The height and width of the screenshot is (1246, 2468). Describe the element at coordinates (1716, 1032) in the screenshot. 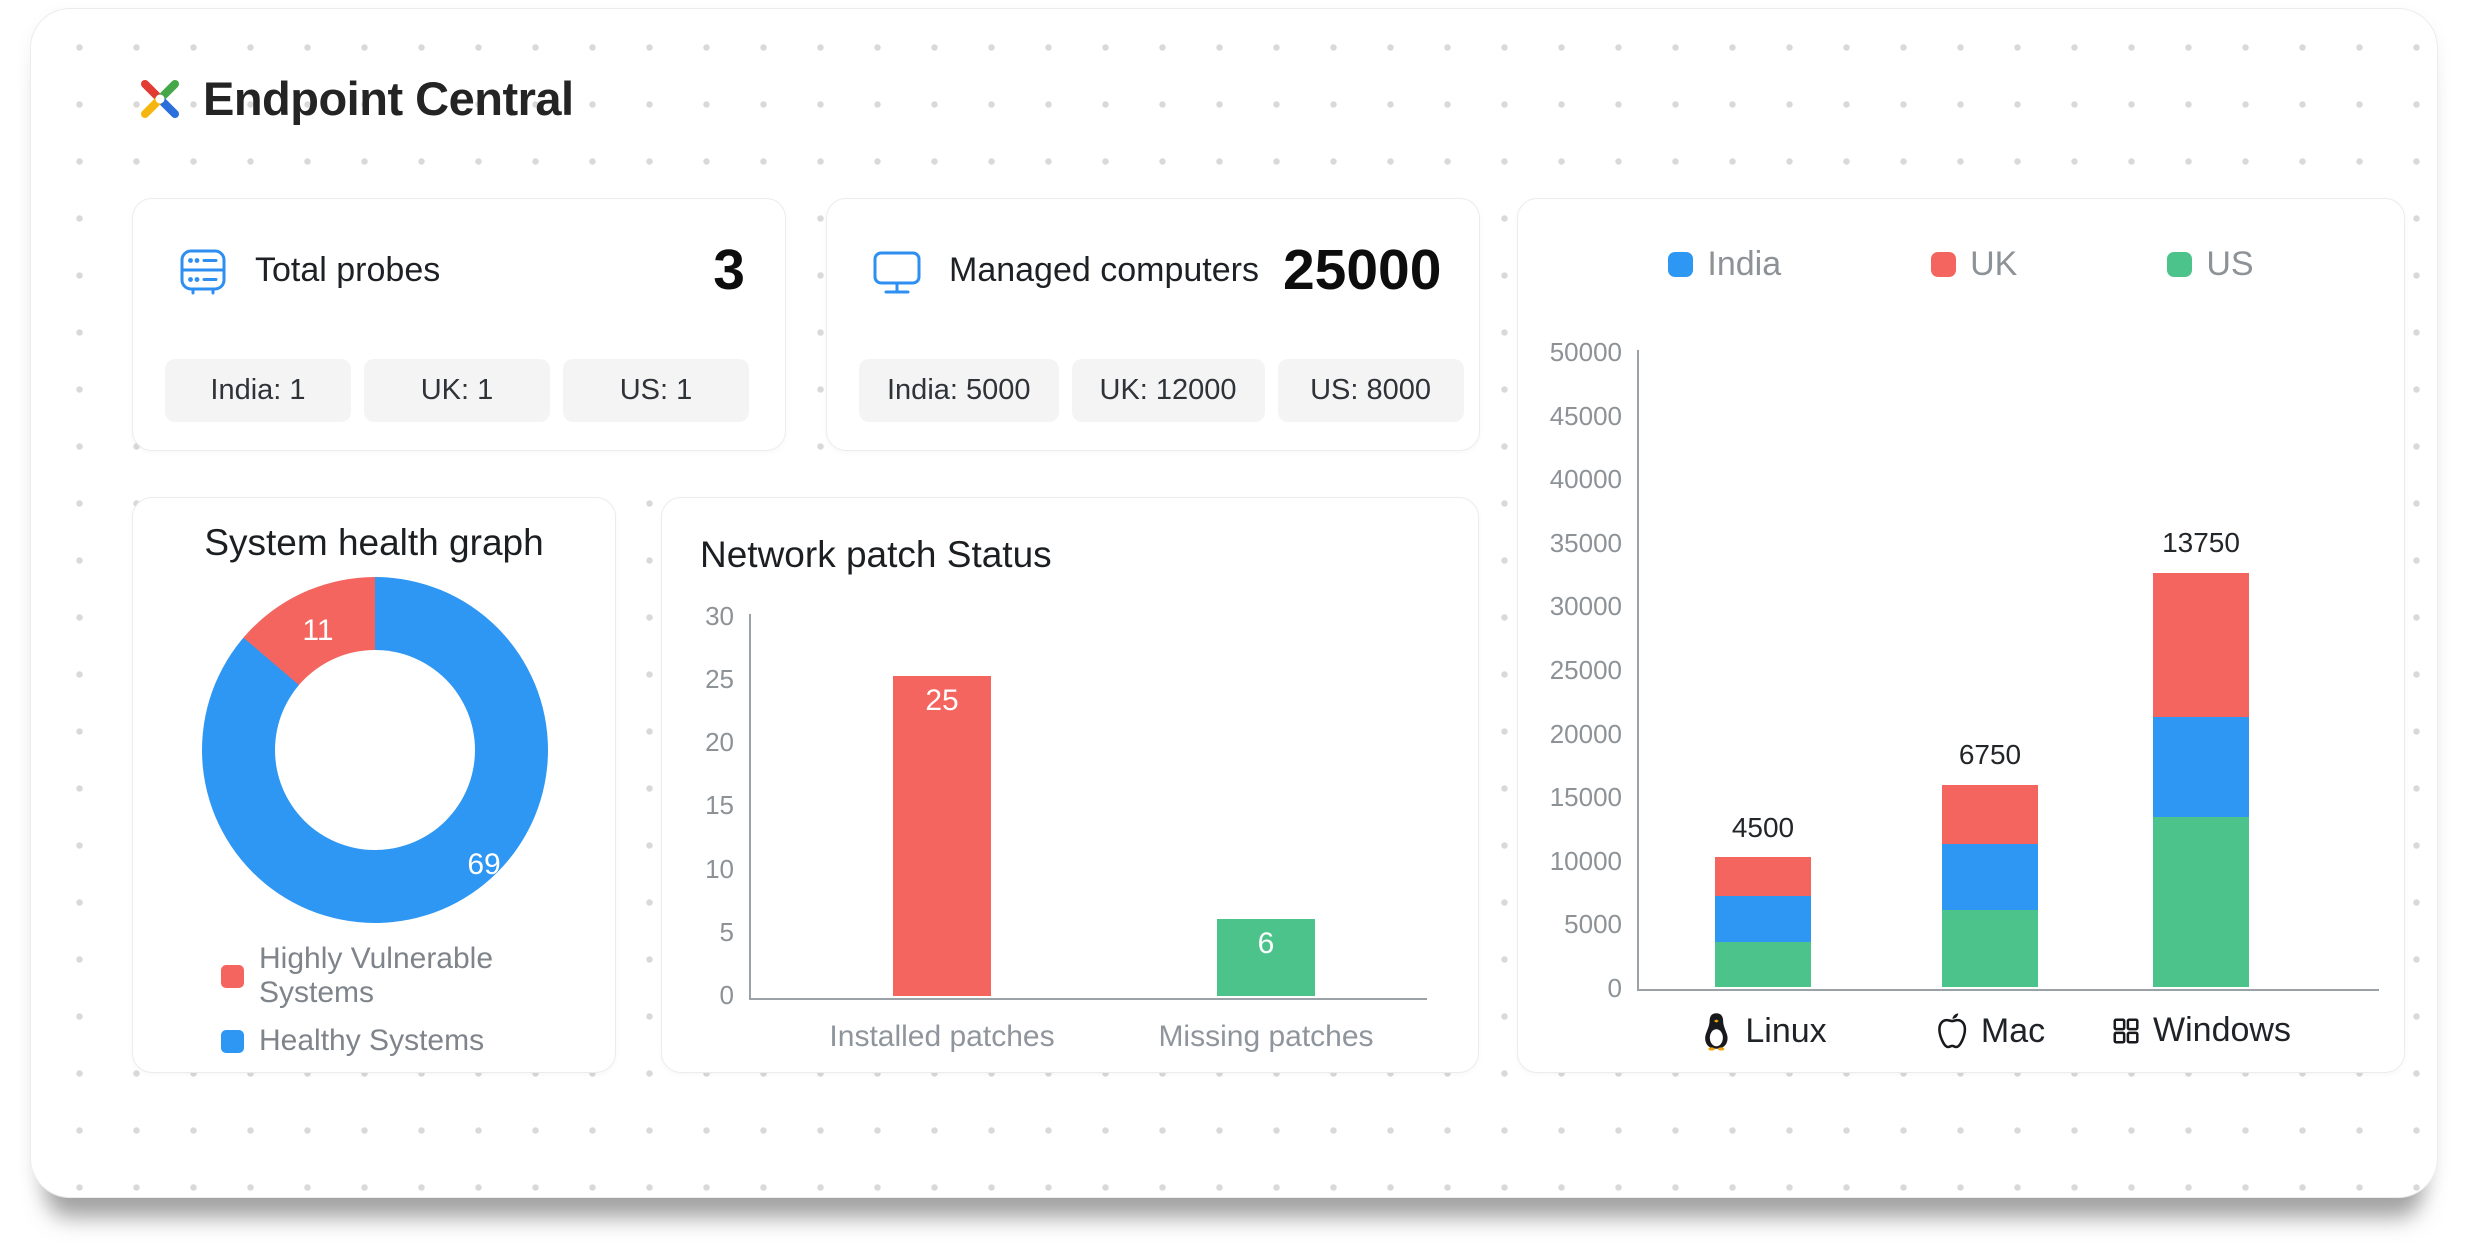

I see `linux-penguin-icon` at that location.